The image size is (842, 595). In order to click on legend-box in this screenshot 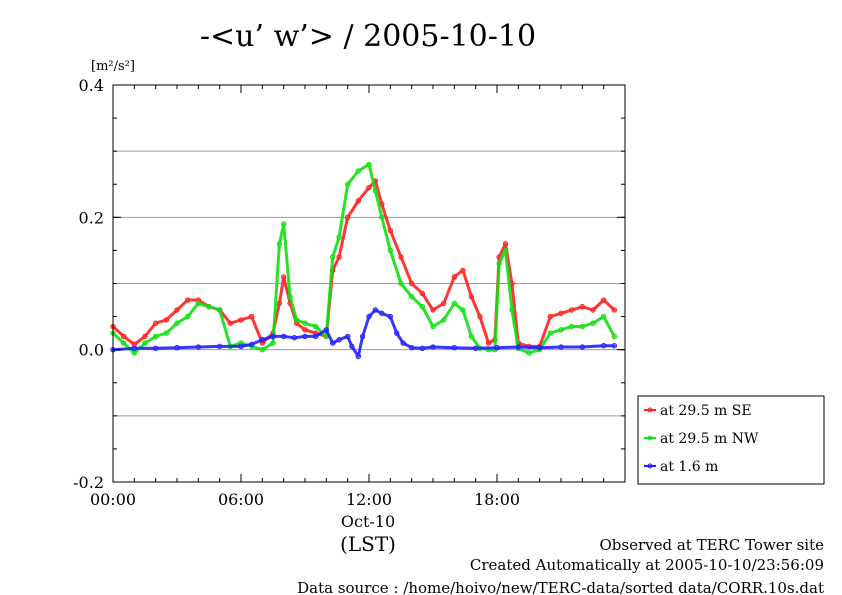, I will do `click(731, 440)`.